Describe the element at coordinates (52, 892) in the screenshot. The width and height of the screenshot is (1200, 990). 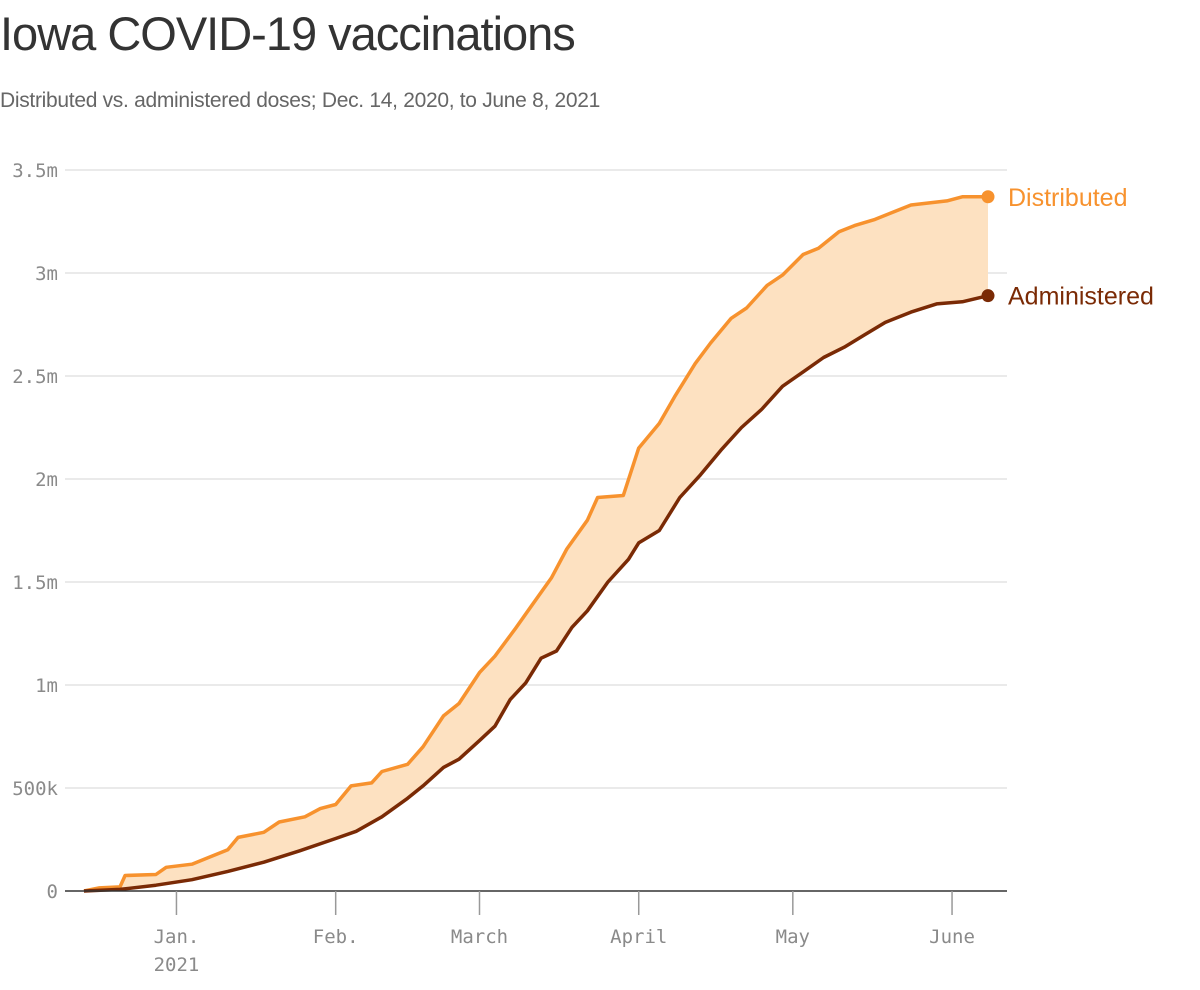
I see `y-tick-label: 0` at that location.